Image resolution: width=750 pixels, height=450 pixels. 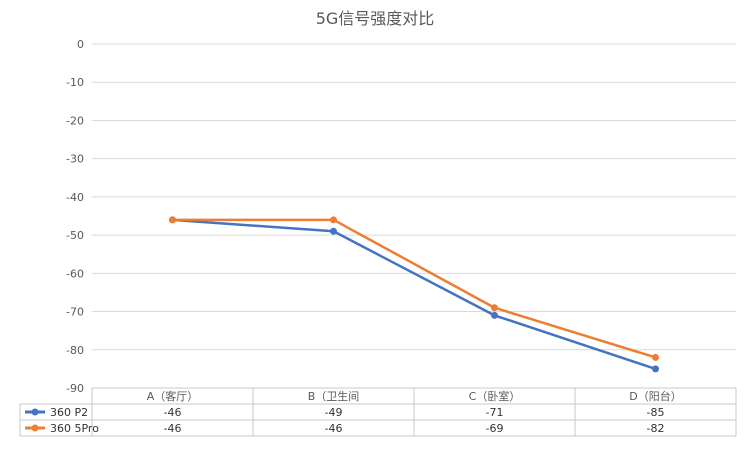 What do you see at coordinates (74, 428) in the screenshot?
I see `legend-label: 360 5Pro` at bounding box center [74, 428].